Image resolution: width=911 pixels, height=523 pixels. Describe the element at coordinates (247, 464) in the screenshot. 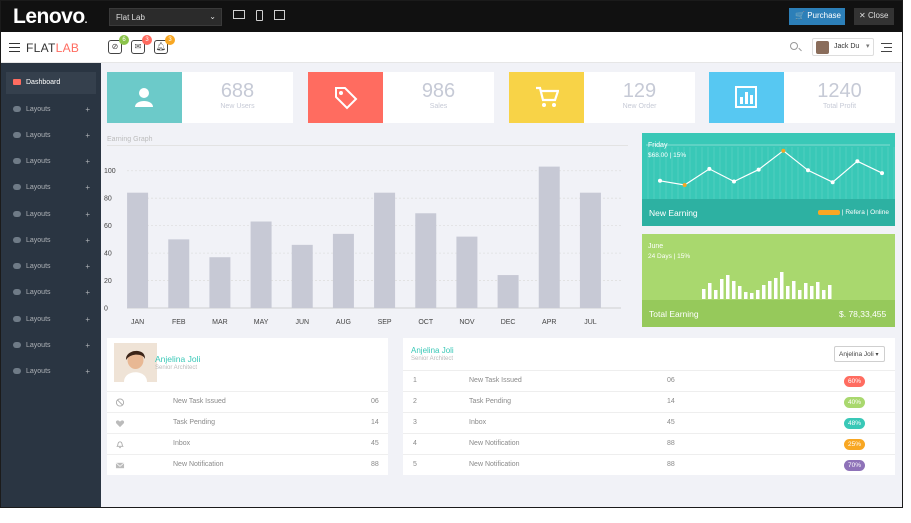

I see `list-item: New Notification 88` at that location.